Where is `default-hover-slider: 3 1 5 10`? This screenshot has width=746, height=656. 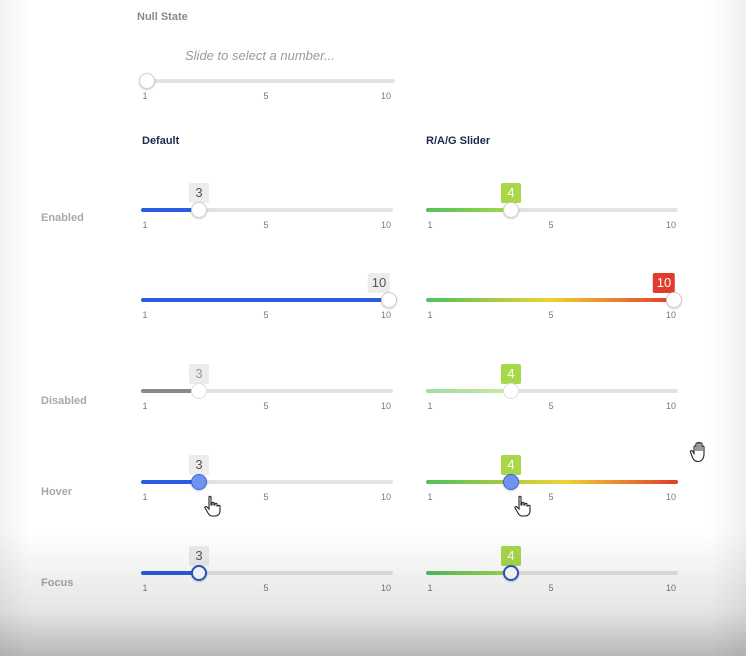
default-hover-slider: 3 1 5 10 is located at coordinates (267, 478).